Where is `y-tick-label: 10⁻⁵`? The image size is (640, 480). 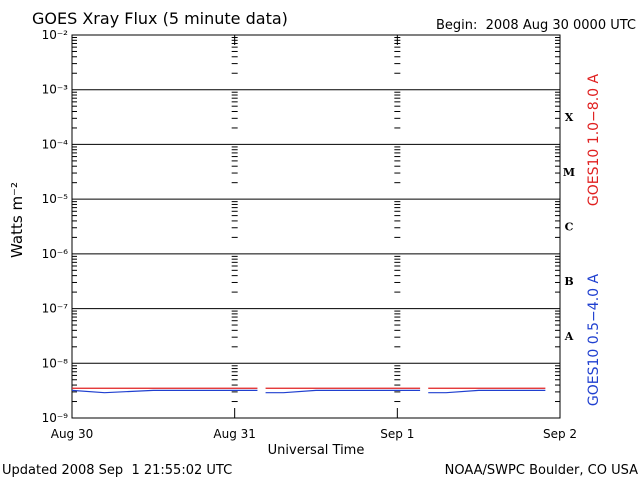 y-tick-label: 10⁻⁵ is located at coordinates (55, 199).